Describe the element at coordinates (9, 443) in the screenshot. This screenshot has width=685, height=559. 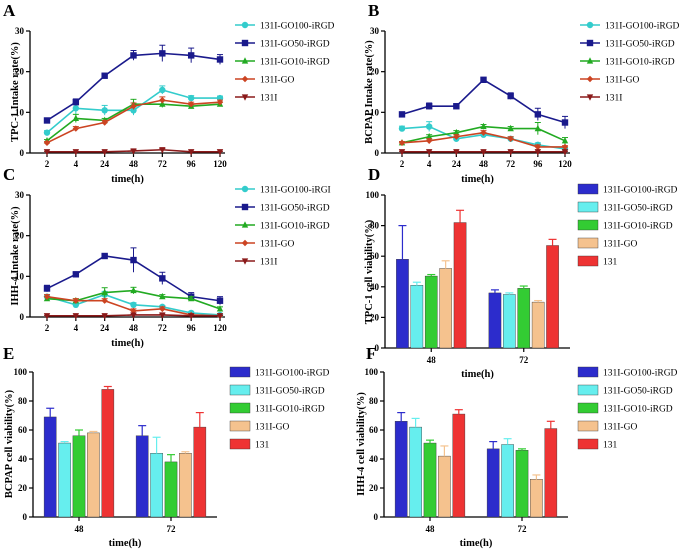
I see `y-axis-label: BCPAP cell viability(%)` at that location.